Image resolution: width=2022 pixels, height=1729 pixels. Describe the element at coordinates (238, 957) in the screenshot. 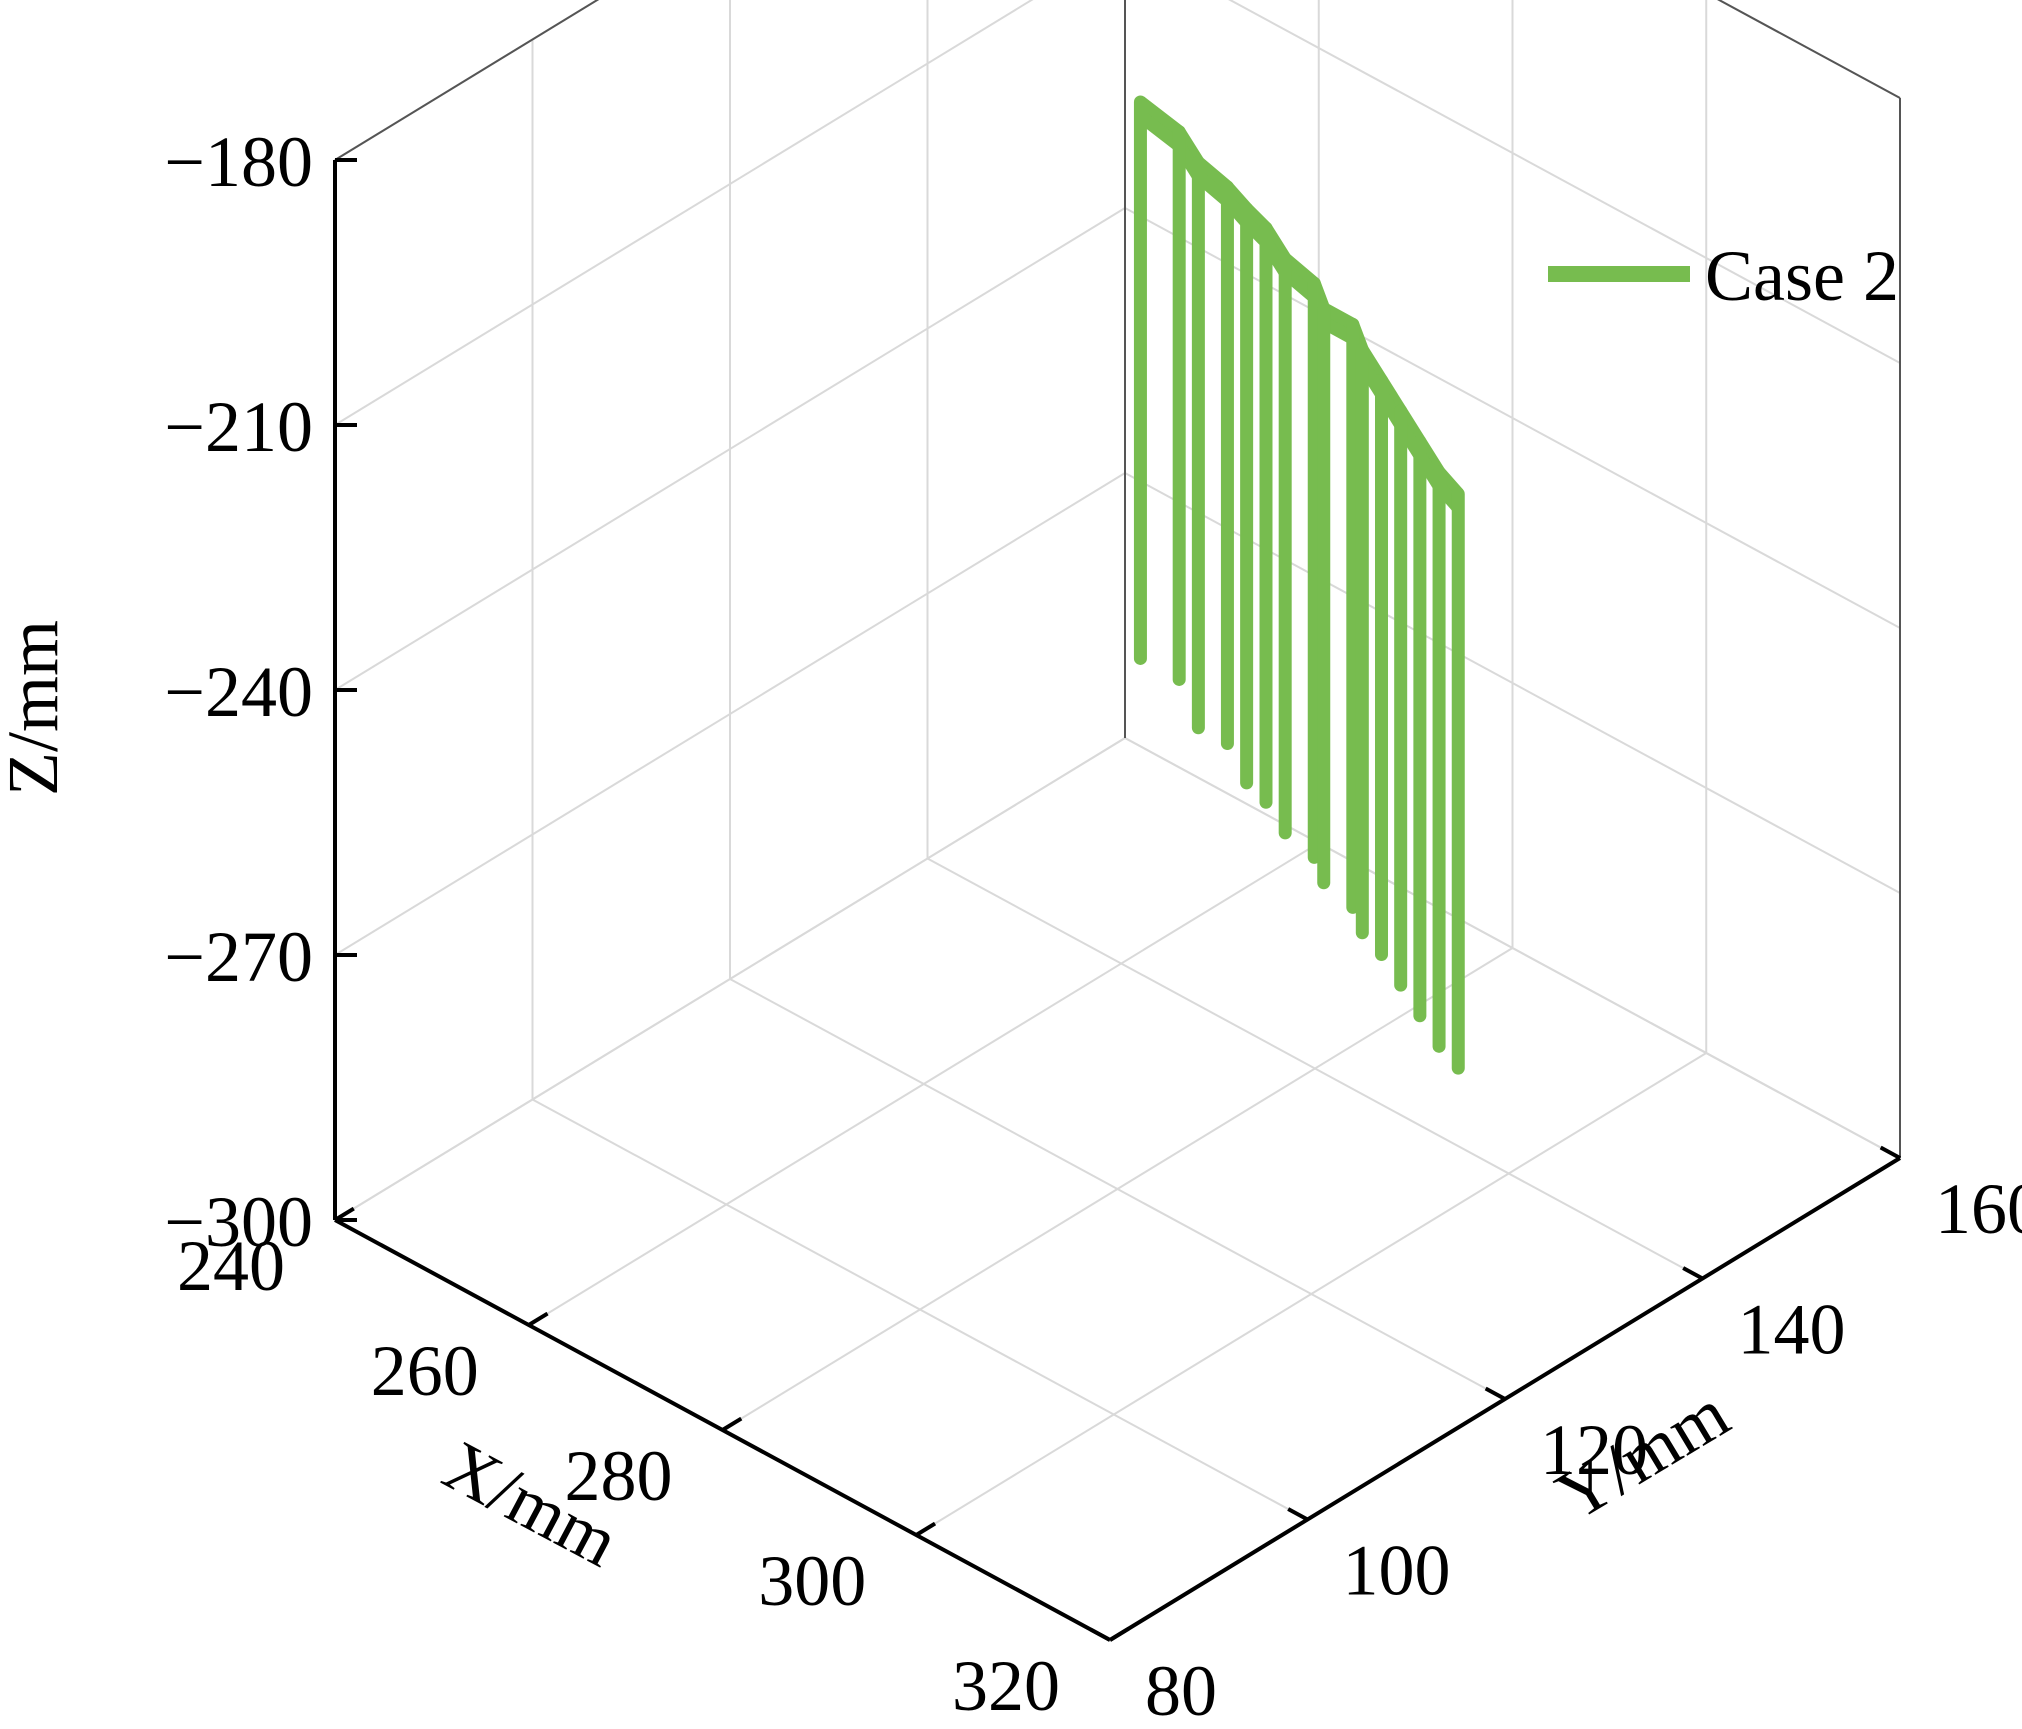

I see `z-tick-label: −270` at that location.